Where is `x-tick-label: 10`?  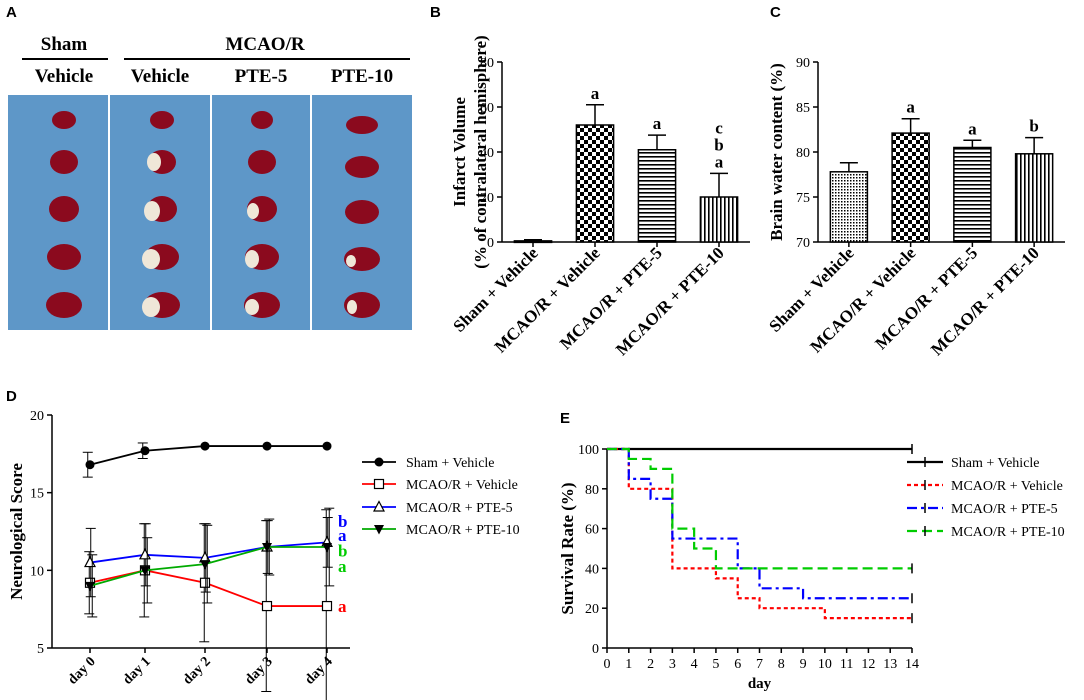
x-tick-label: 10 is located at coordinates (825, 664).